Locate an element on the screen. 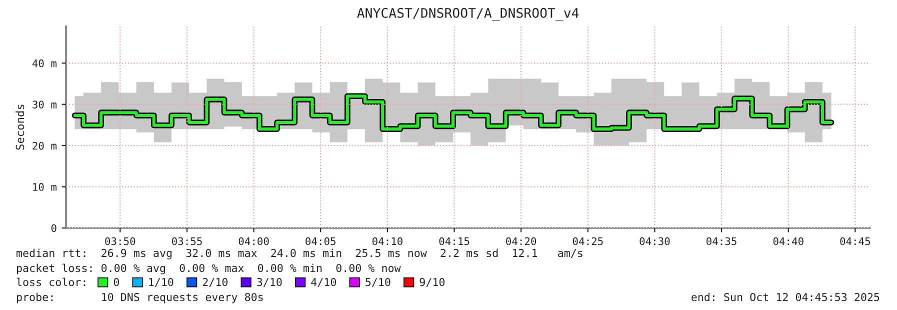  y-tick-label: 20 m is located at coordinates (44, 146).